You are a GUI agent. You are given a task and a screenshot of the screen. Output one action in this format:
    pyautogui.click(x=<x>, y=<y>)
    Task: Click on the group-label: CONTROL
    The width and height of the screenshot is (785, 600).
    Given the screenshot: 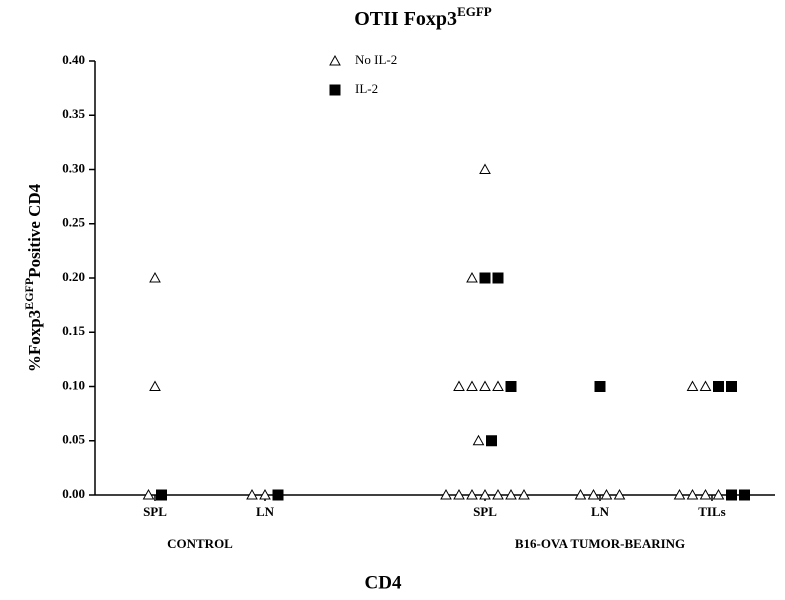 What is the action you would take?
    pyautogui.click(x=200, y=543)
    